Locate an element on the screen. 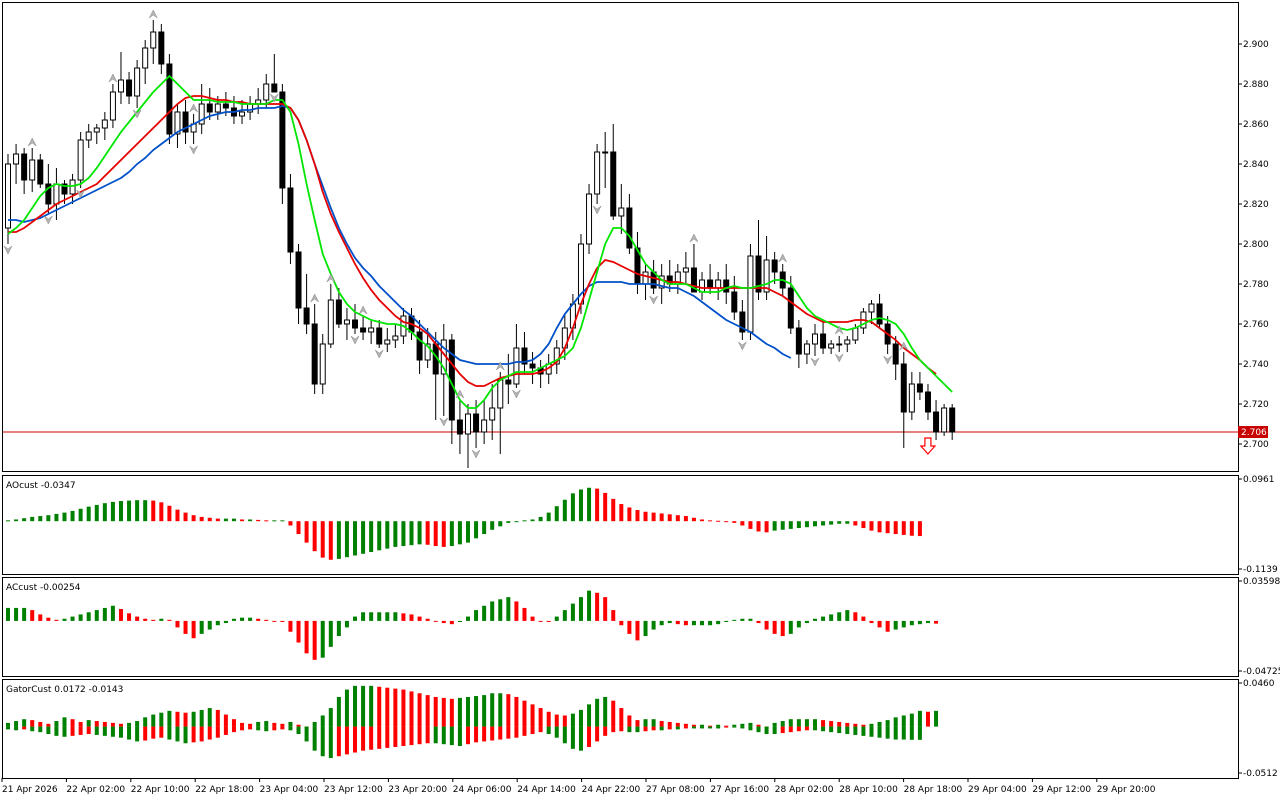  y-tick-label: 2.800 is located at coordinates (1256, 245).